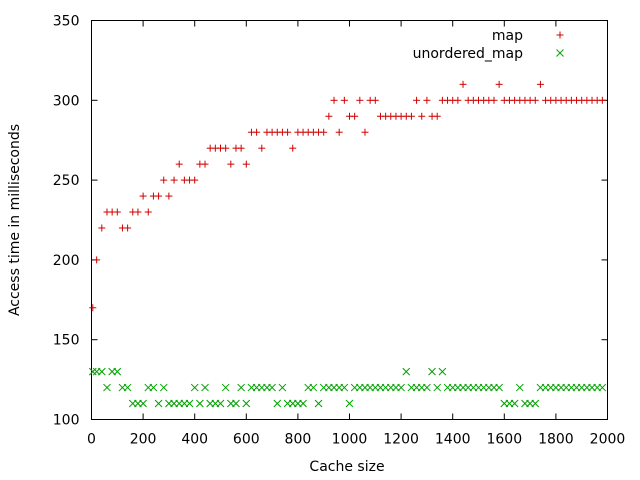 This screenshot has width=640, height=480. Describe the element at coordinates (507, 36) in the screenshot. I see `legend-label-map: map` at that location.